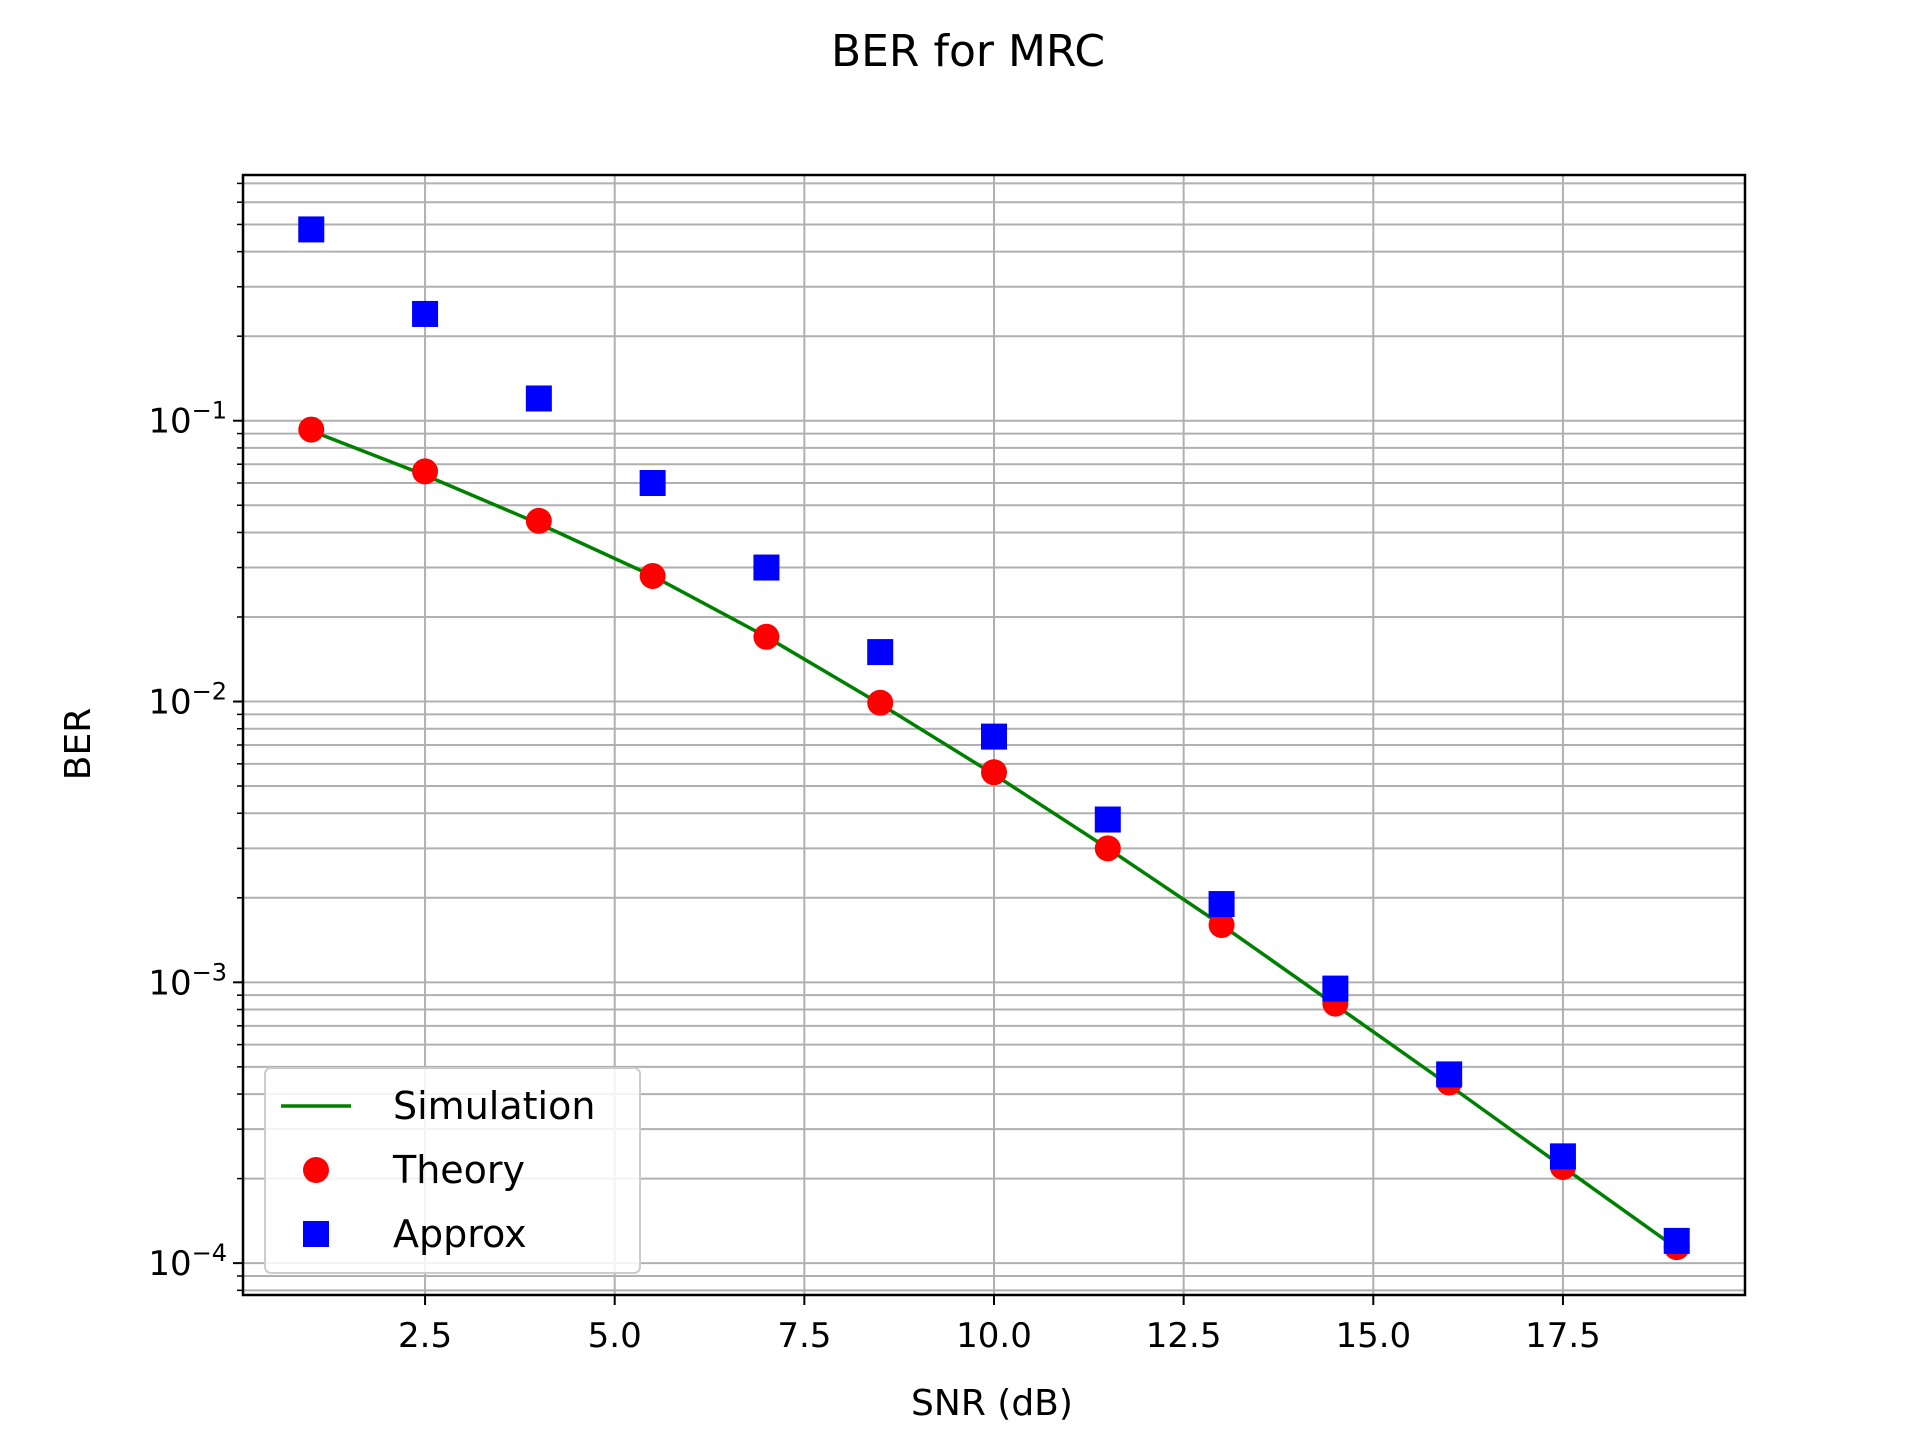  What do you see at coordinates (425, 1336) in the screenshot?
I see `x-tick-label: 2.5` at bounding box center [425, 1336].